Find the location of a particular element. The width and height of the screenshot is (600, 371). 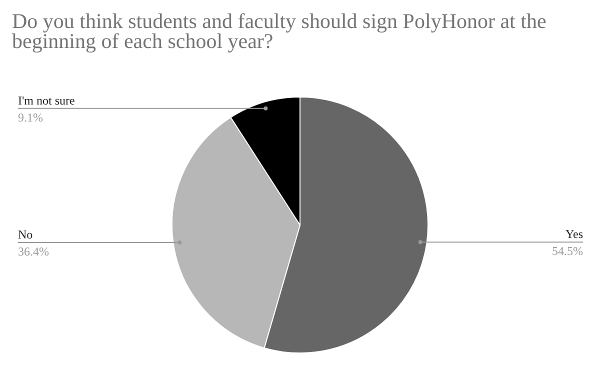

chart-title: Do you think students and faculty should sign PolyHonor at the beginning of each school year? is located at coordinates (279, 31).